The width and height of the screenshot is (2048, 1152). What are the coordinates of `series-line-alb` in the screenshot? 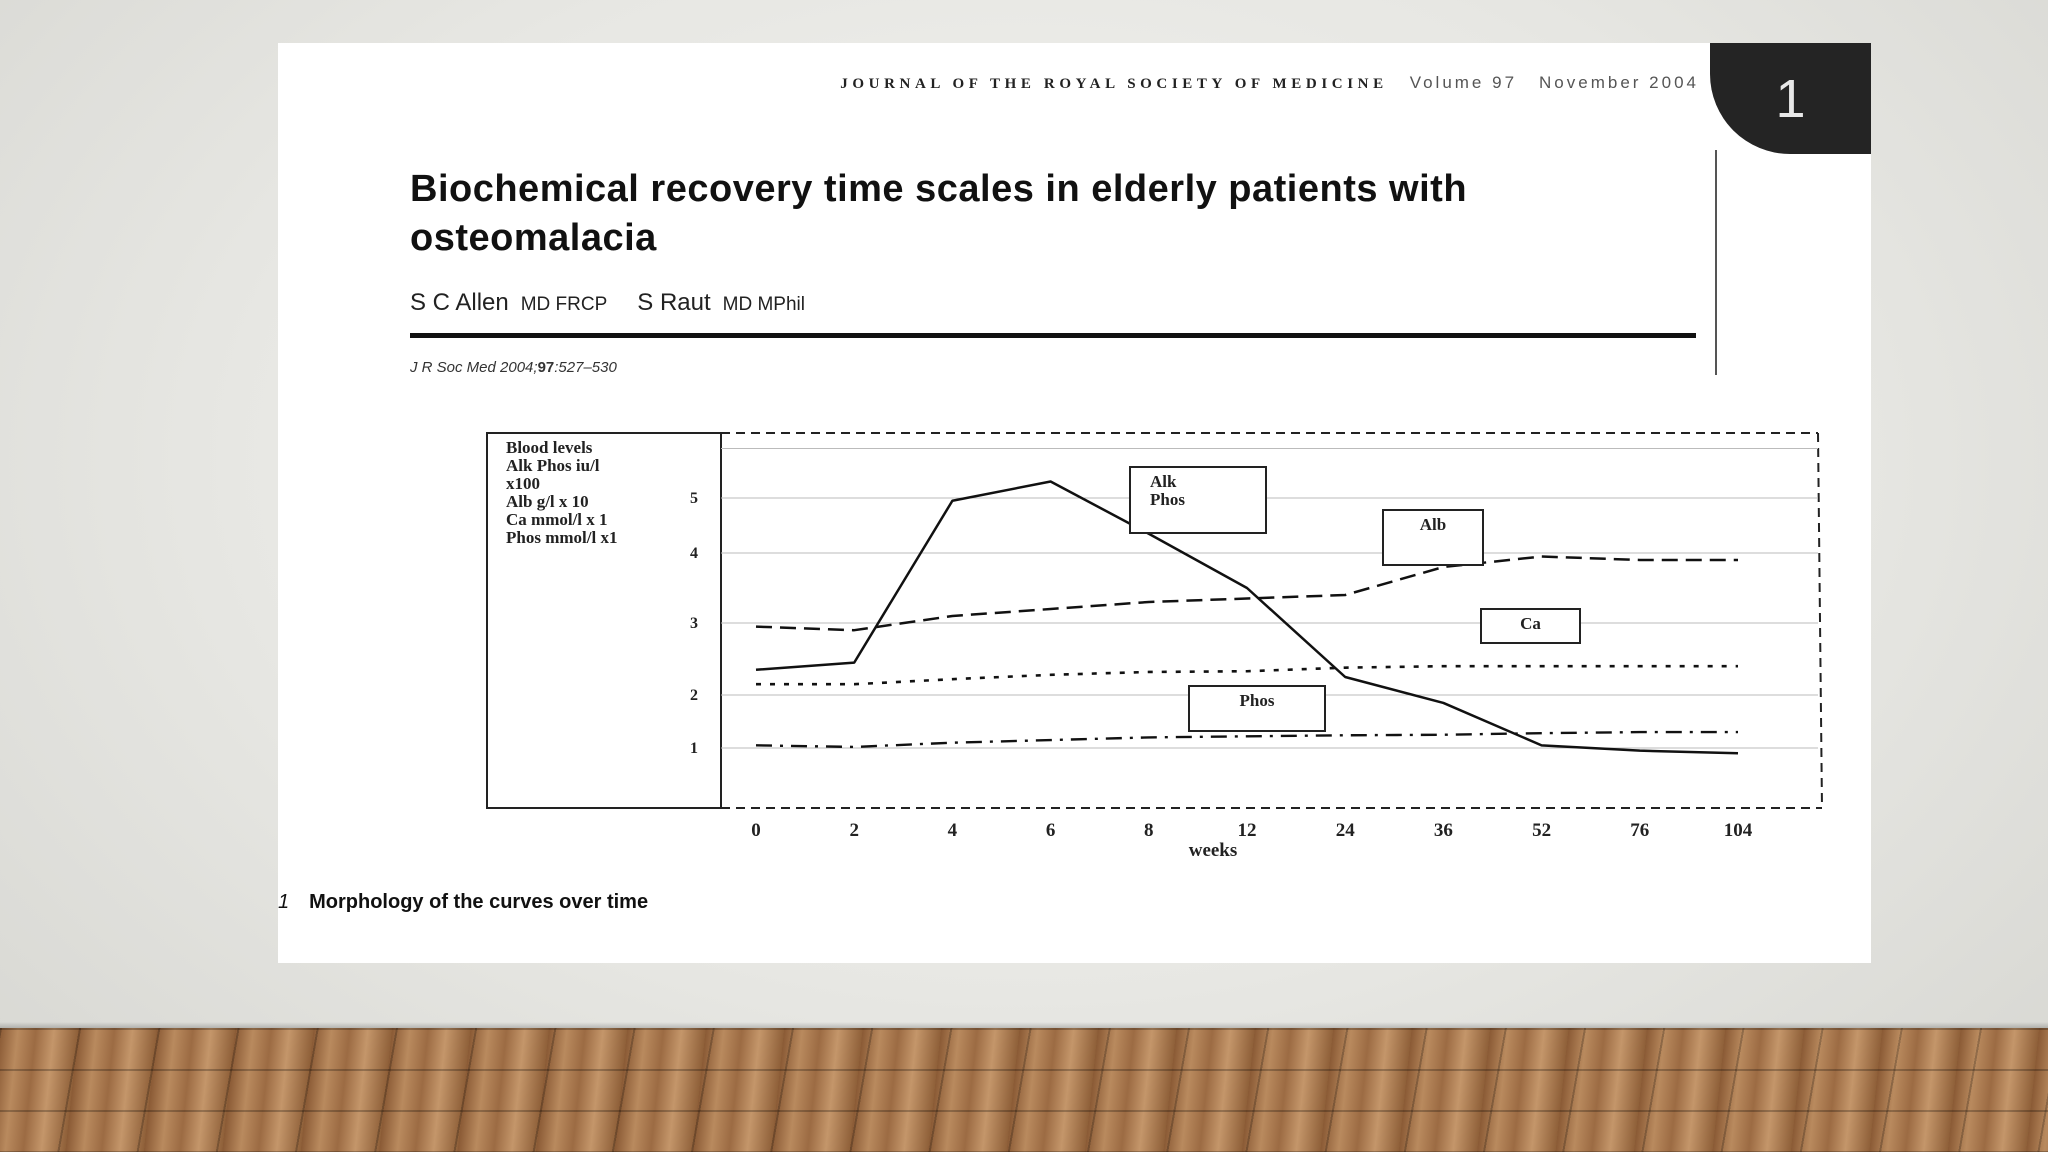 It's located at (1246, 593).